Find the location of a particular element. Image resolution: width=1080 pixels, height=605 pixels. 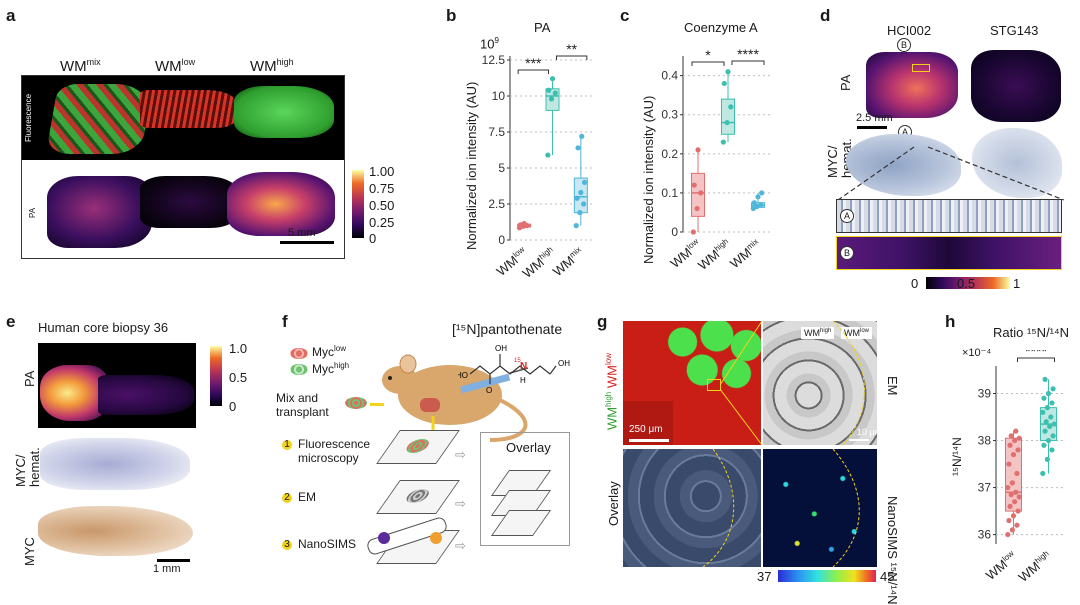

panel-letter: h is located at coordinates (950, 321).